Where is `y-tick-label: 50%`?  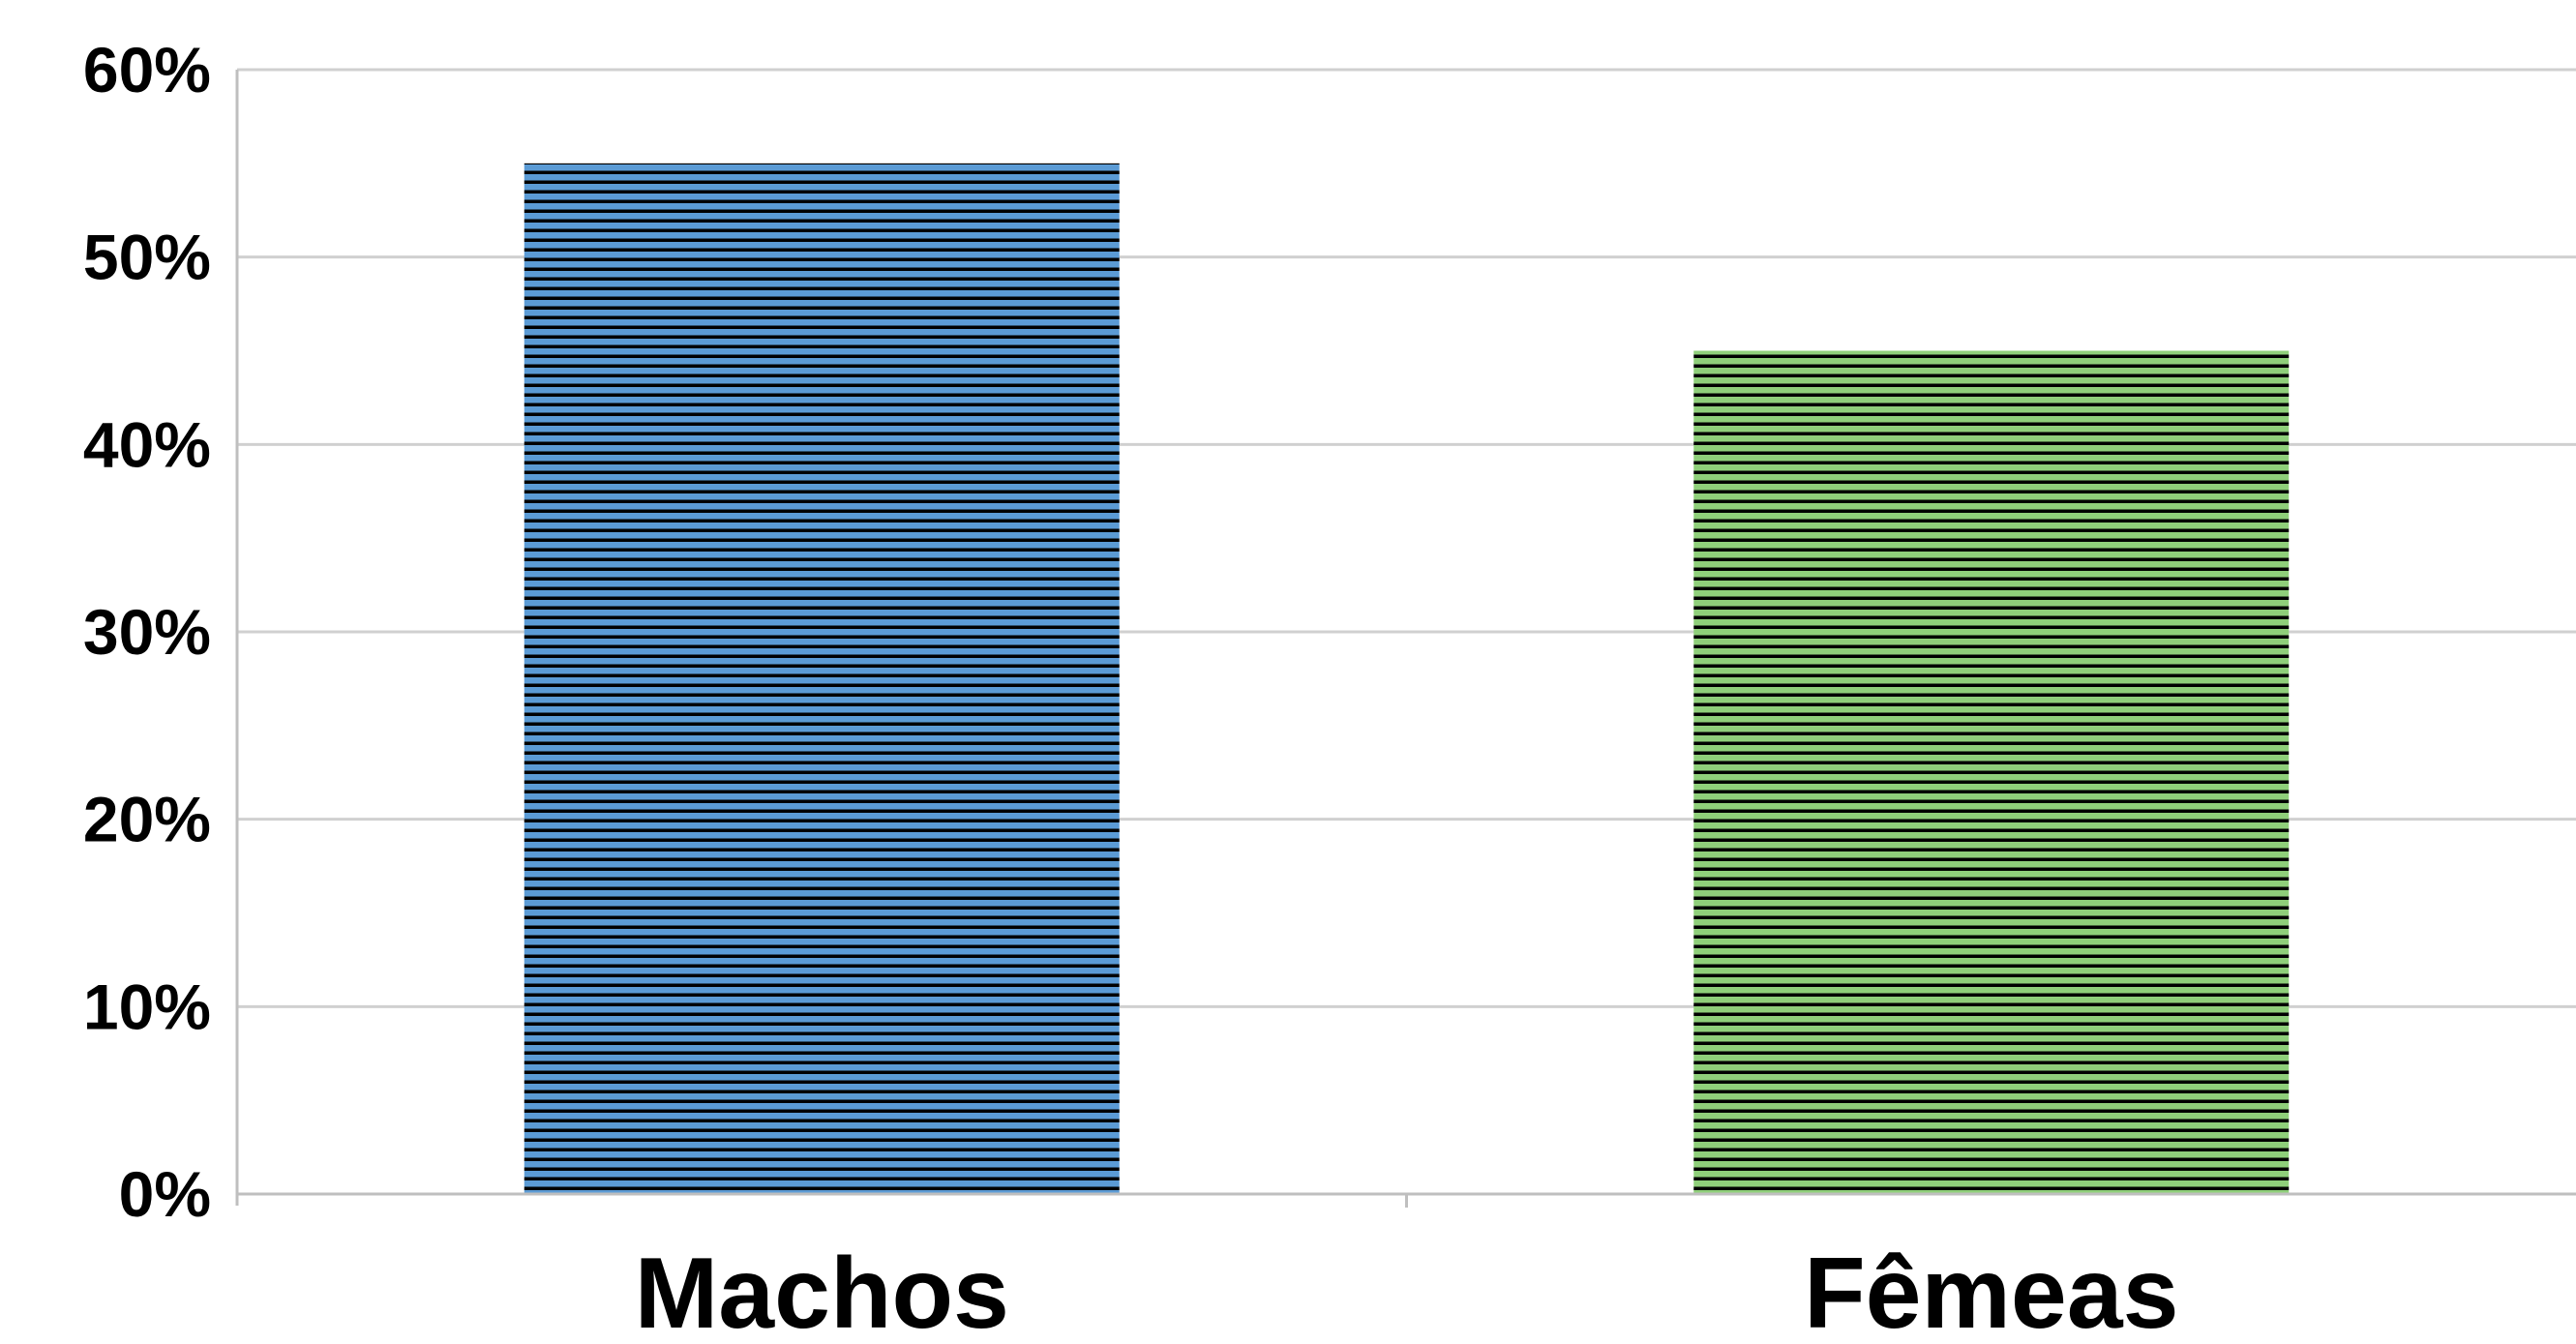 y-tick-label: 50% is located at coordinates (147, 257).